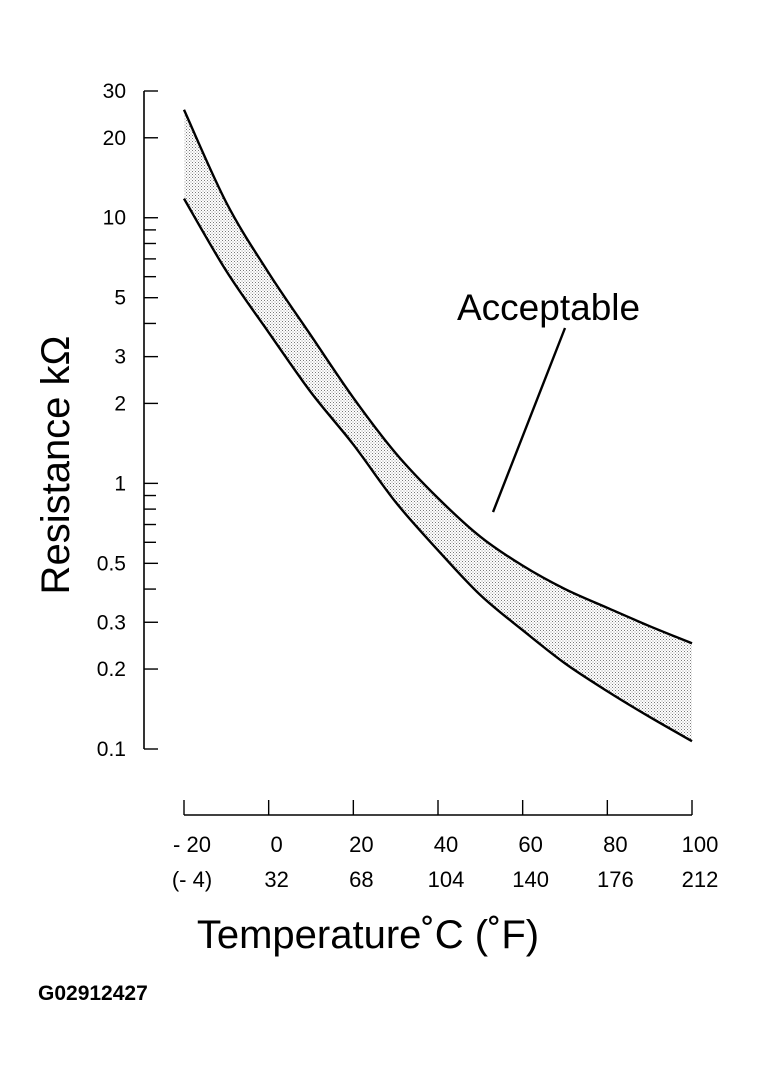 The image size is (759, 1075). I want to click on annotation-acceptable: Acceptable, so click(548, 307).